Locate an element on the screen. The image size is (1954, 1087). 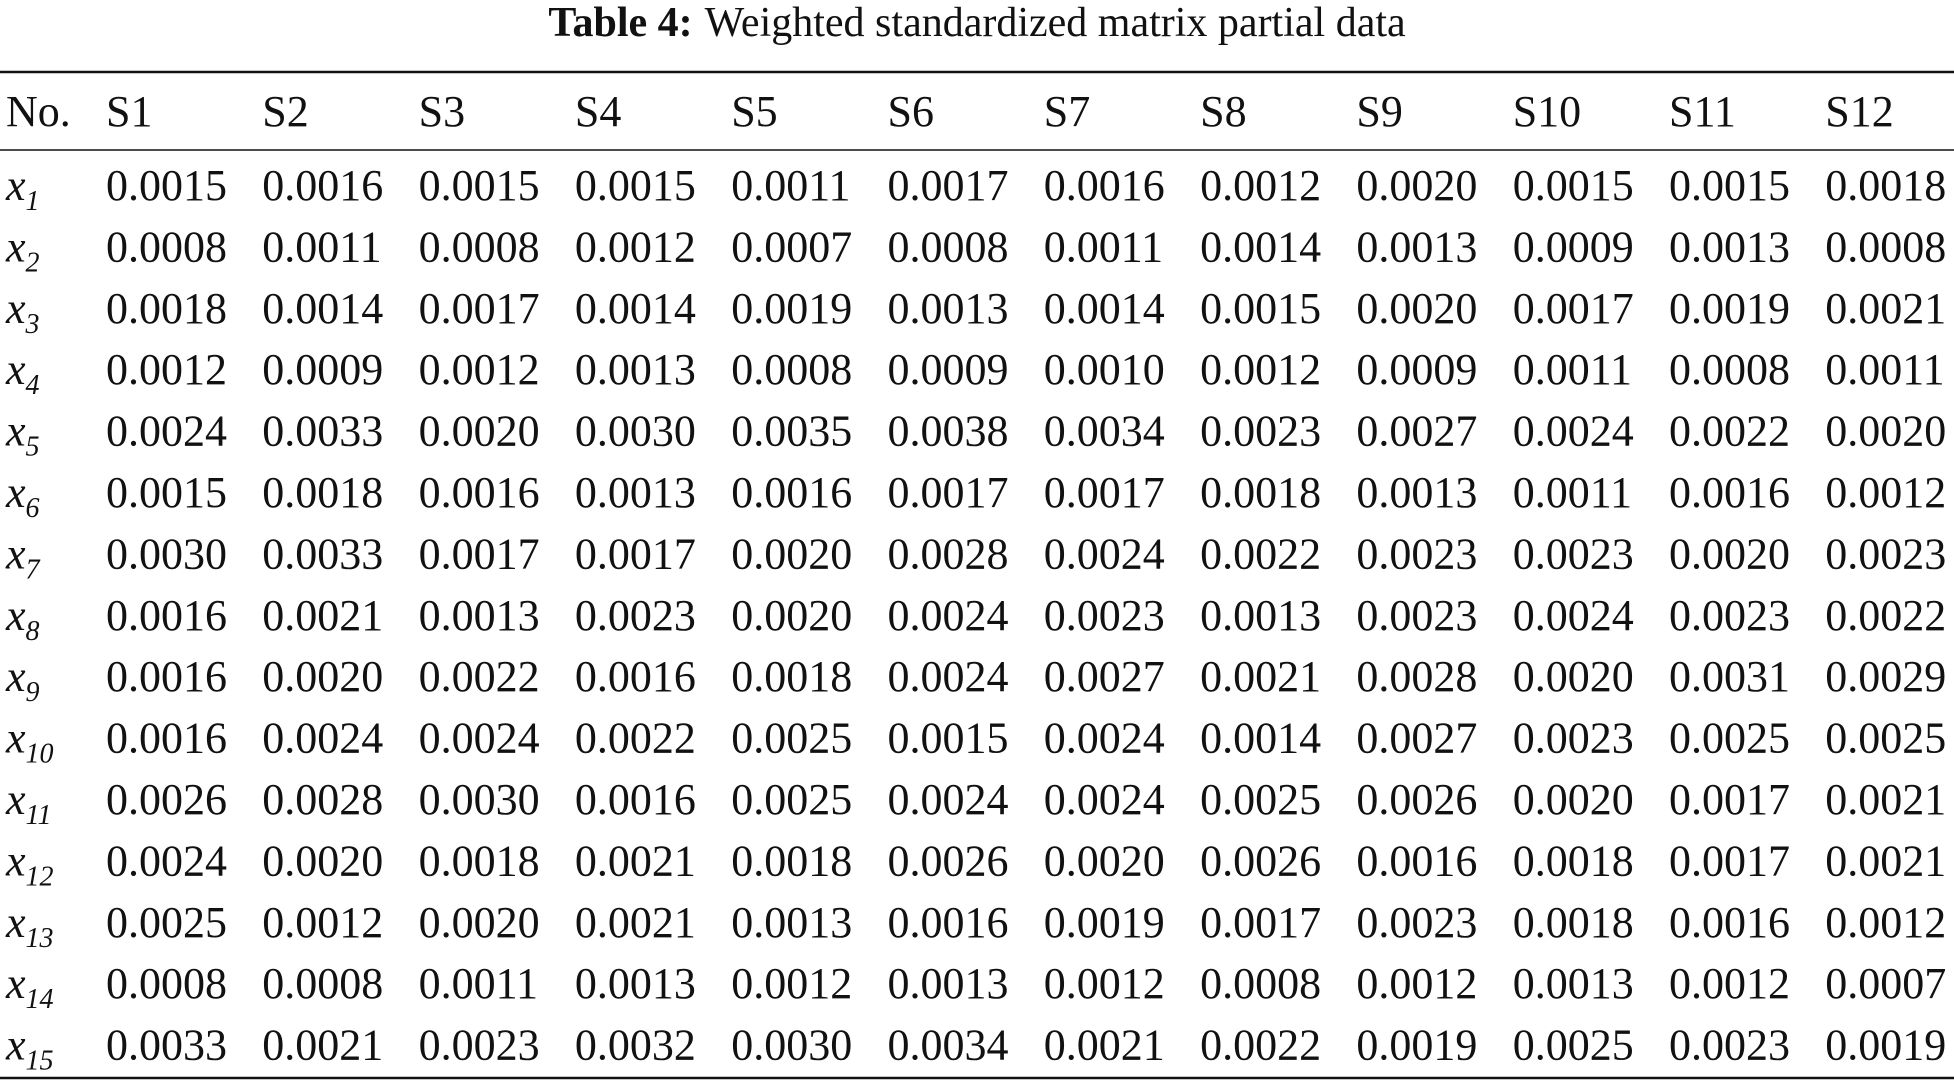
cell: 0.0033 is located at coordinates (322, 553).